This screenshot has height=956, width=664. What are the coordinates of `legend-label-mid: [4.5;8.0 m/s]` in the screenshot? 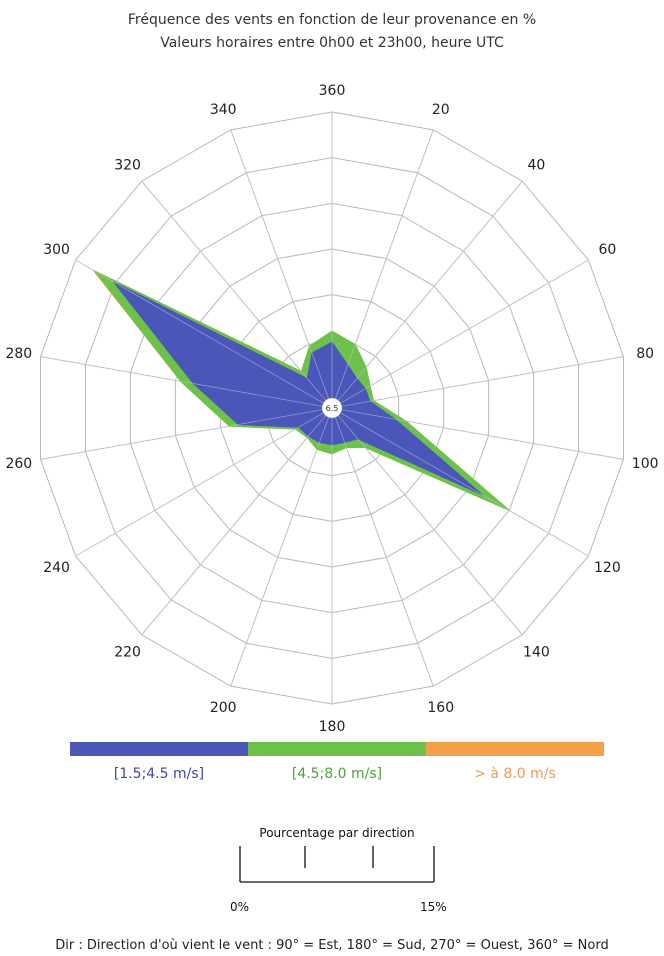 It's located at (337, 774).